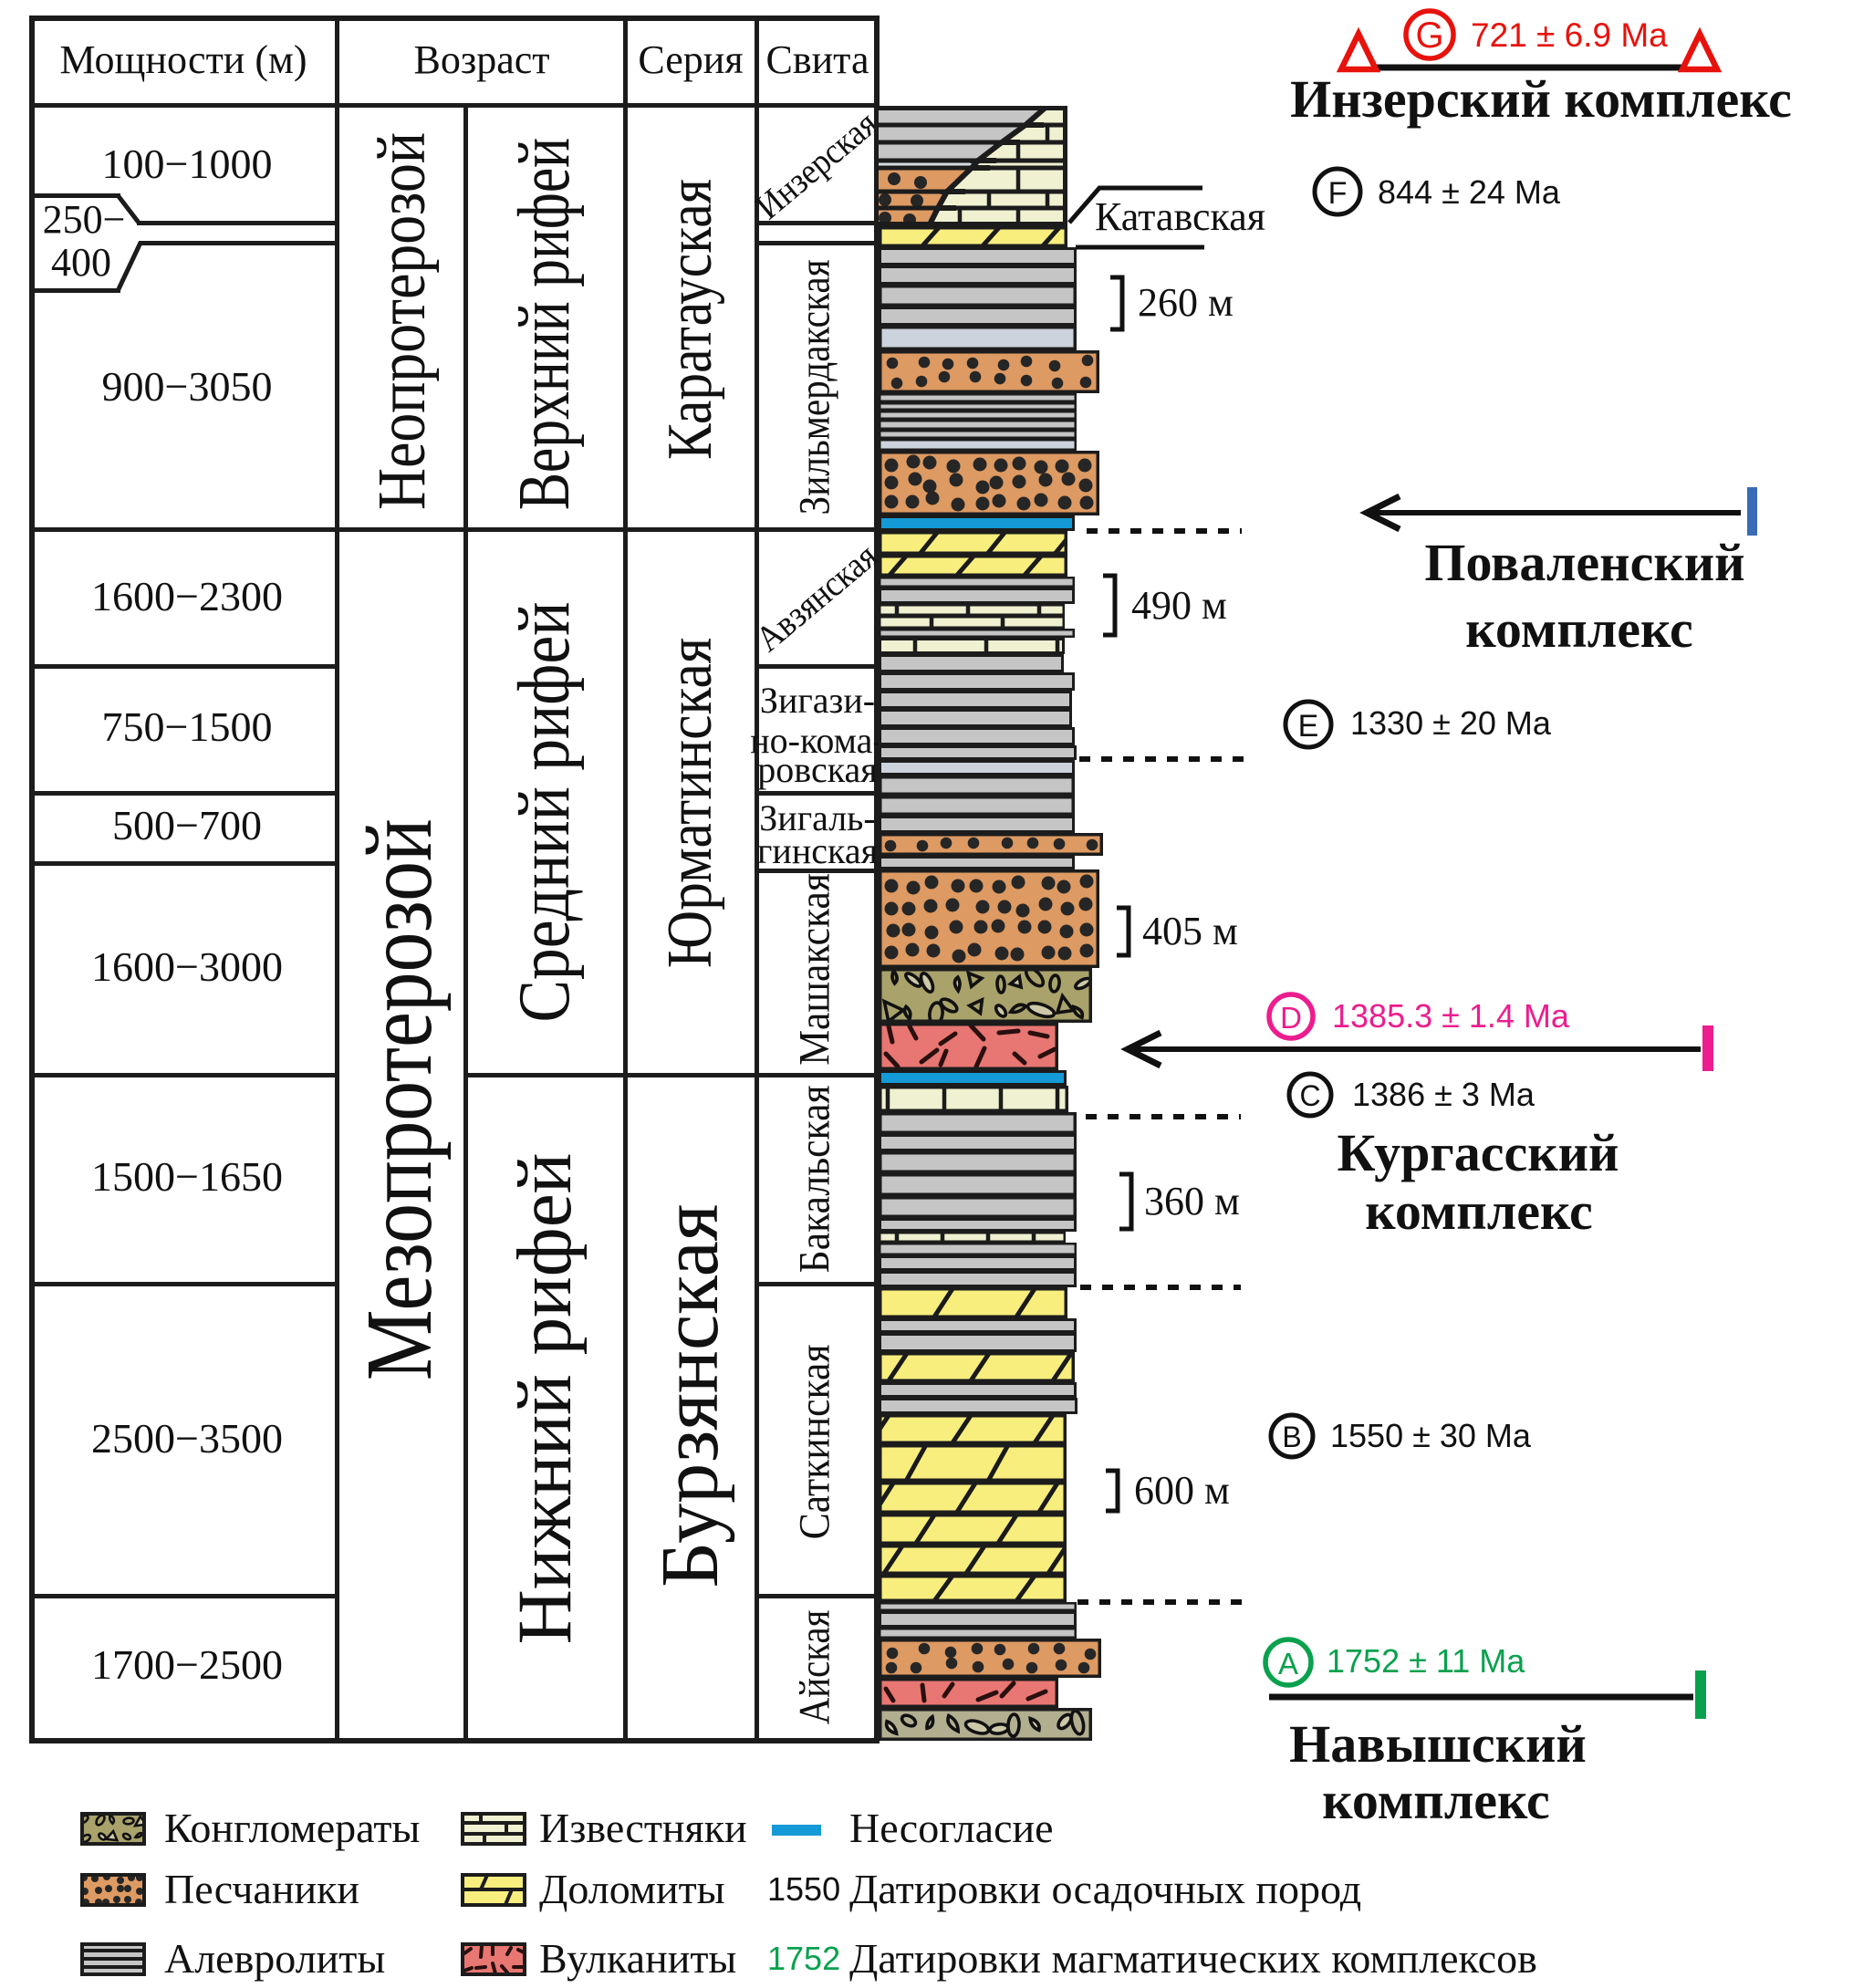 The height and width of the screenshot is (1988, 1853). What do you see at coordinates (1338, 193) in the screenshot?
I see `svg-text: F` at bounding box center [1338, 193].